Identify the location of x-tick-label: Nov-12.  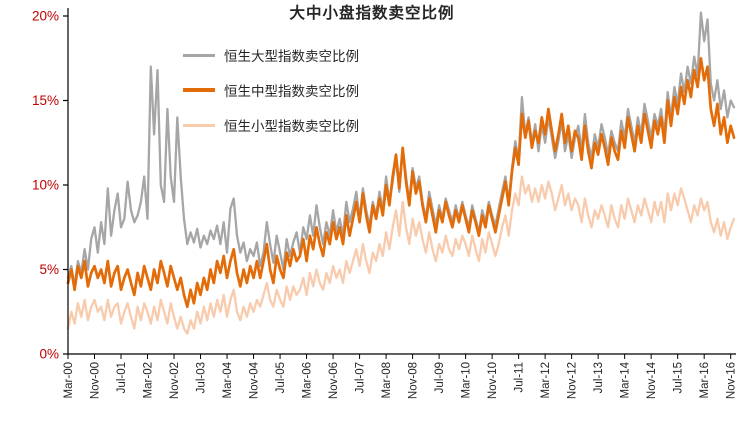
(573, 380).